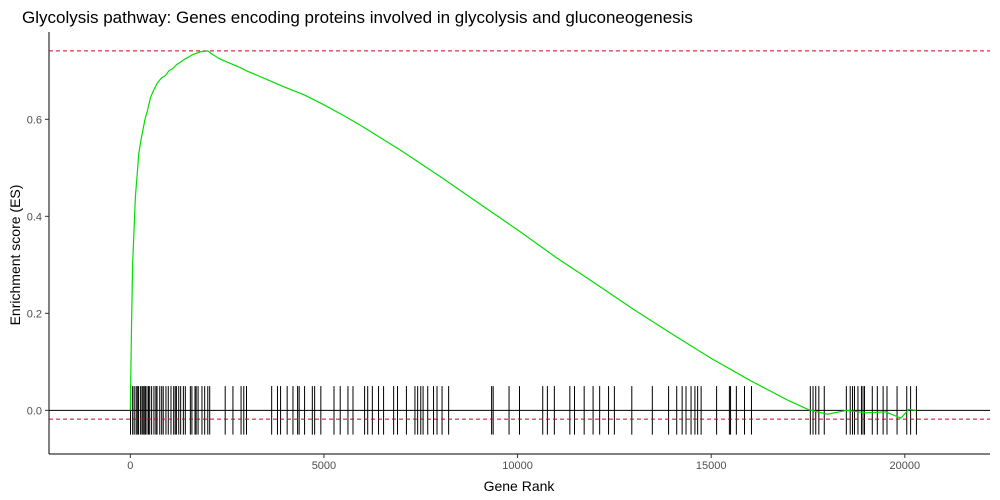  Describe the element at coordinates (38, 265) in the screenshot. I see `y-ticks: 0.0 0.2 0.4 0.6` at that location.